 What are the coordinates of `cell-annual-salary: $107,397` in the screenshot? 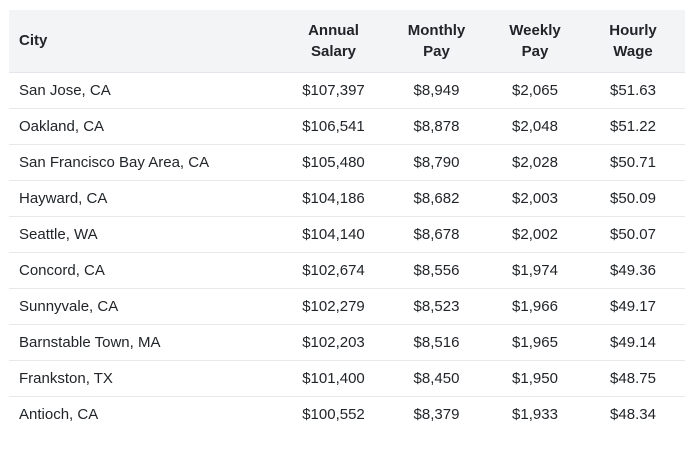 It's located at (333, 90).